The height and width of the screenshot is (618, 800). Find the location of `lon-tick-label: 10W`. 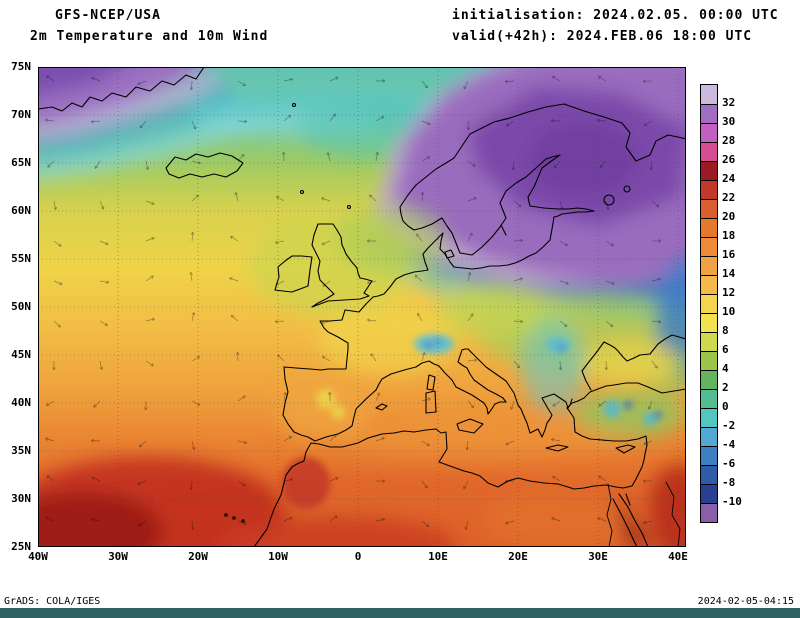

lon-tick-label: 10W is located at coordinates (278, 556).